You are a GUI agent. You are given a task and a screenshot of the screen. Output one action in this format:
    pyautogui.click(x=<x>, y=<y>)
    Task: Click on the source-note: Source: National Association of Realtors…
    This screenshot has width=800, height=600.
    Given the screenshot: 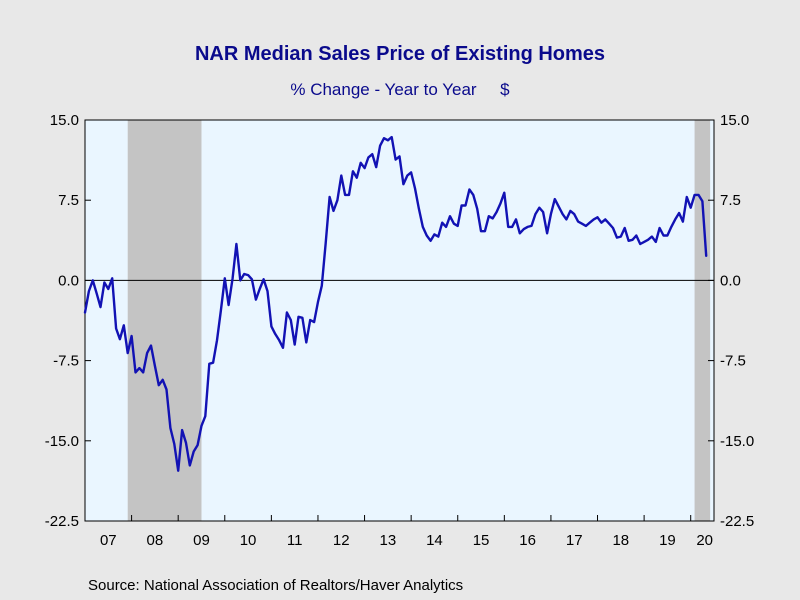 What is the action you would take?
    pyautogui.click(x=275, y=585)
    